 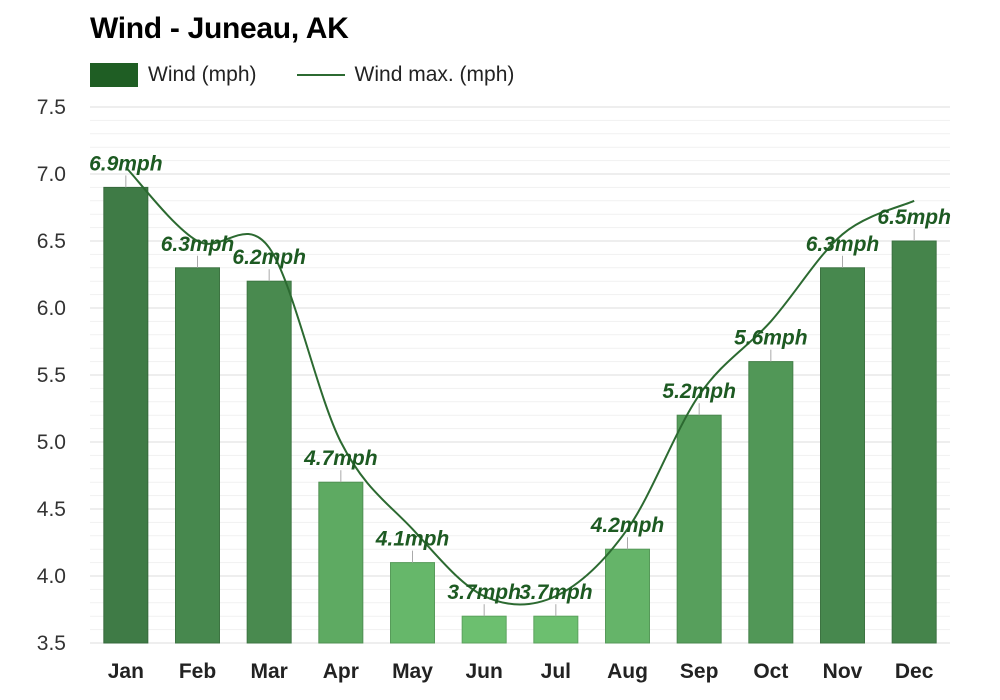 I want to click on y-tick-label: 5.5, so click(x=51, y=375).